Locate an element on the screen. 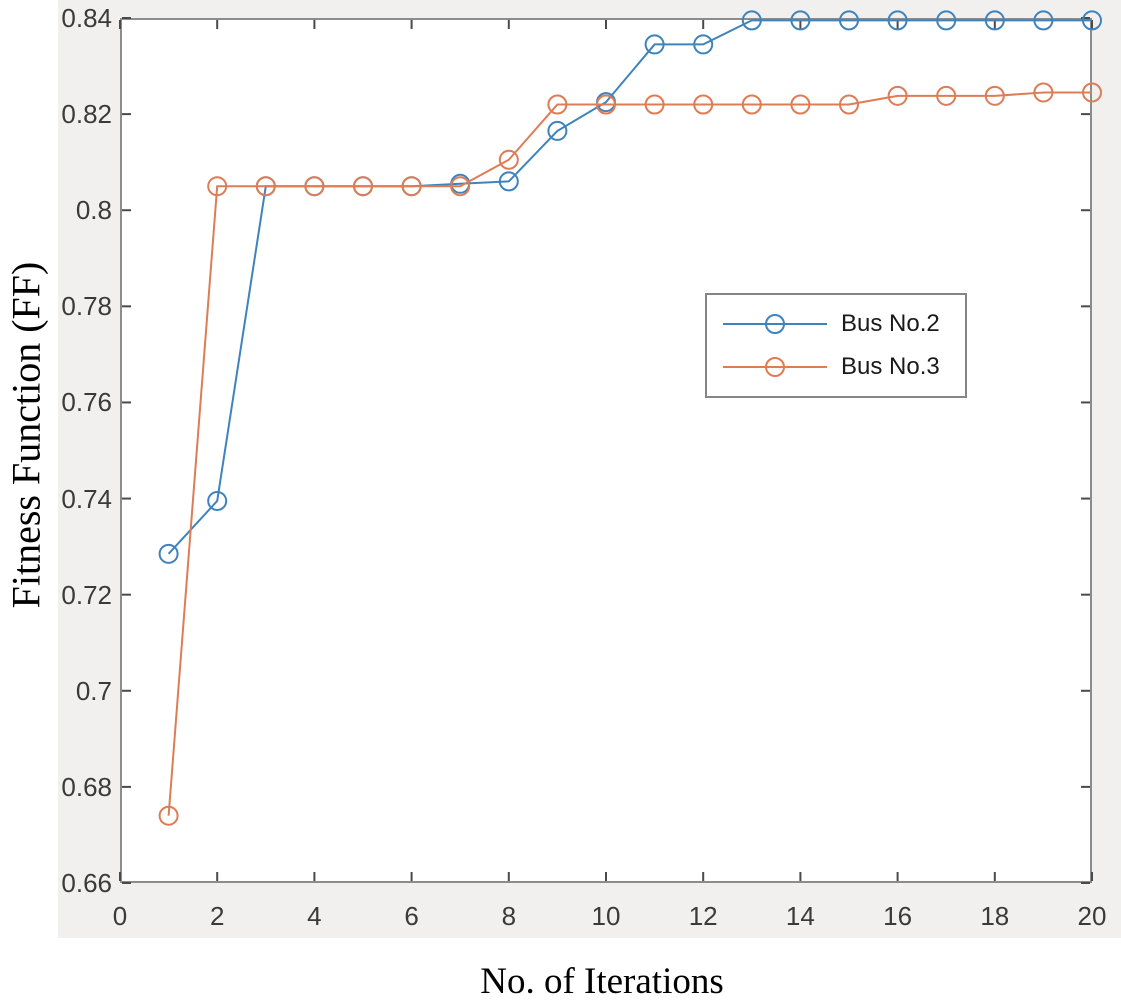 This screenshot has width=1121, height=1001. y-tick-label: 0.68 is located at coordinates (86, 786).